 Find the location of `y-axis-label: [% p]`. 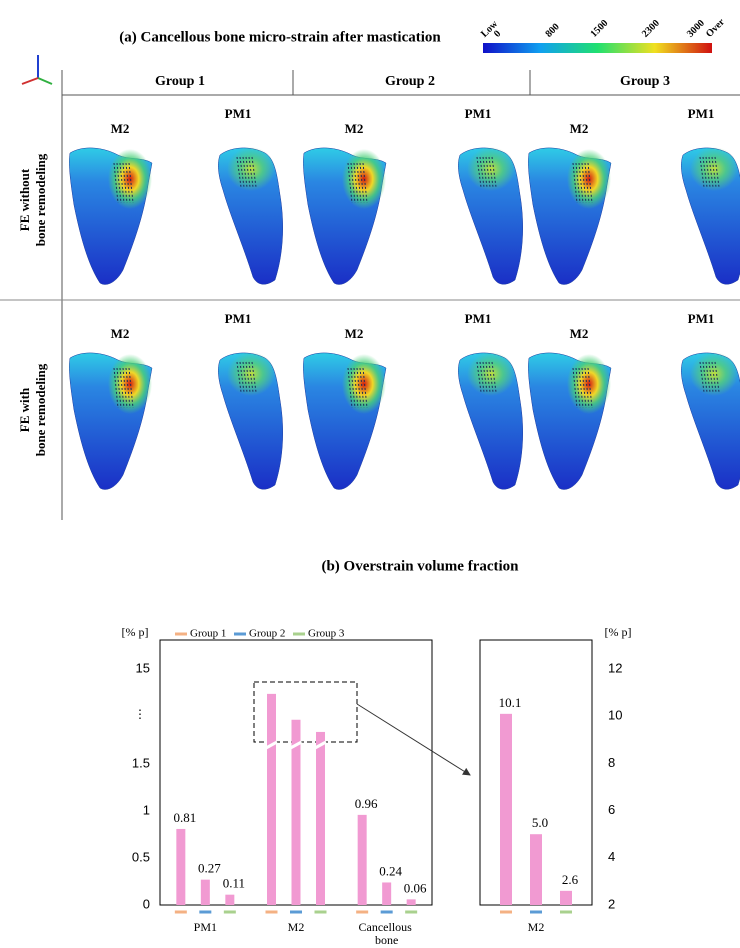

y-axis-label: [% p] is located at coordinates (618, 632).